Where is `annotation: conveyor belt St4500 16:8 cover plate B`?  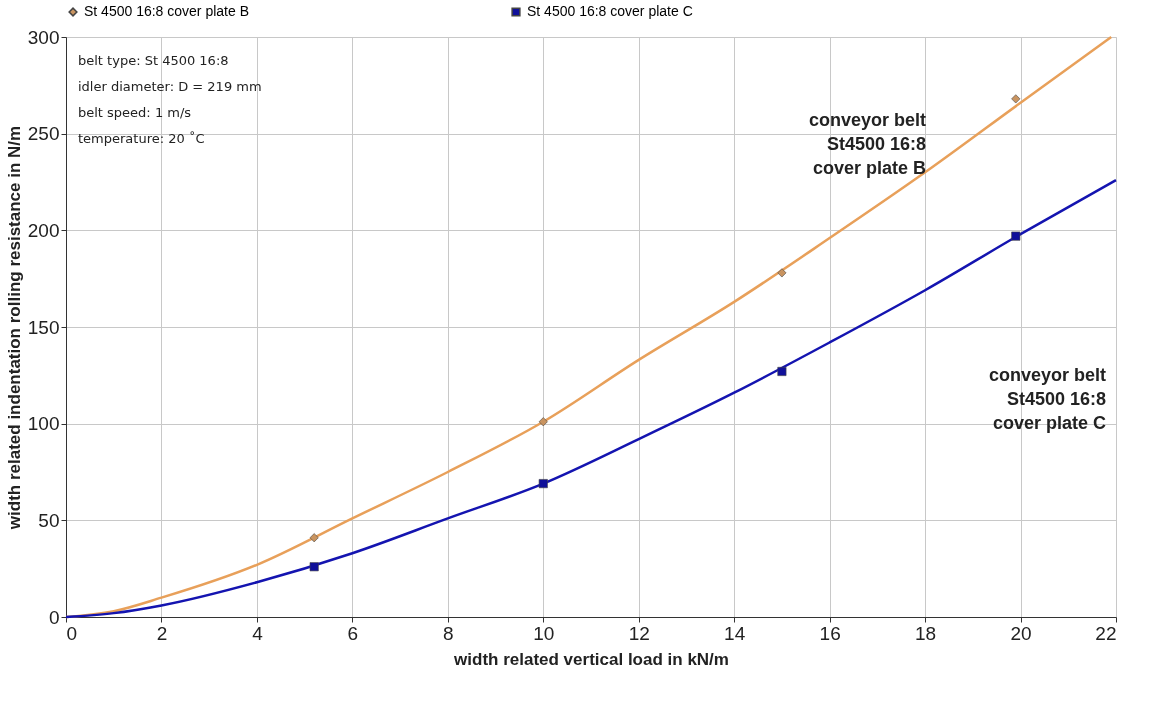 annotation: conveyor belt St4500 16:8 cover plate B is located at coordinates (867, 144).